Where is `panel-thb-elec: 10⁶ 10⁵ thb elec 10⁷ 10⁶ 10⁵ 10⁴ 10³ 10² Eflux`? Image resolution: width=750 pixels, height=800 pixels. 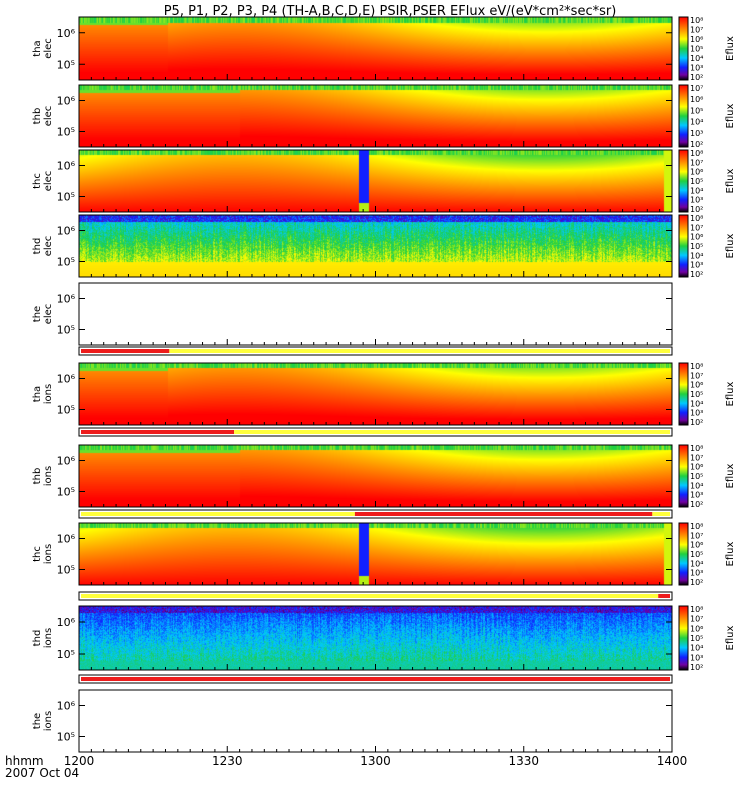 panel-thb-elec: 10⁶ 10⁵ thb elec 10⁷ 10⁶ 10⁵ 10⁴ 10³ 10² Eflux is located at coordinates (384, 116).